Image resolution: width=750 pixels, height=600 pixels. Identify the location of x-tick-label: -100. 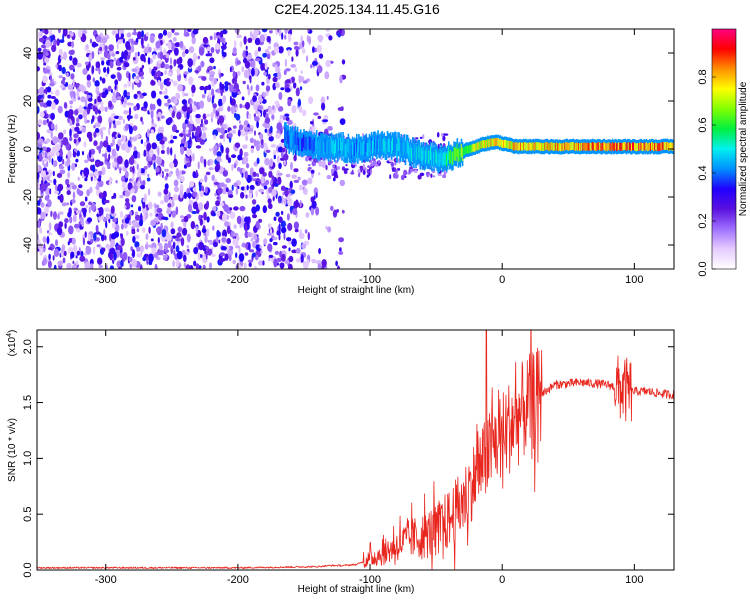
(370, 280).